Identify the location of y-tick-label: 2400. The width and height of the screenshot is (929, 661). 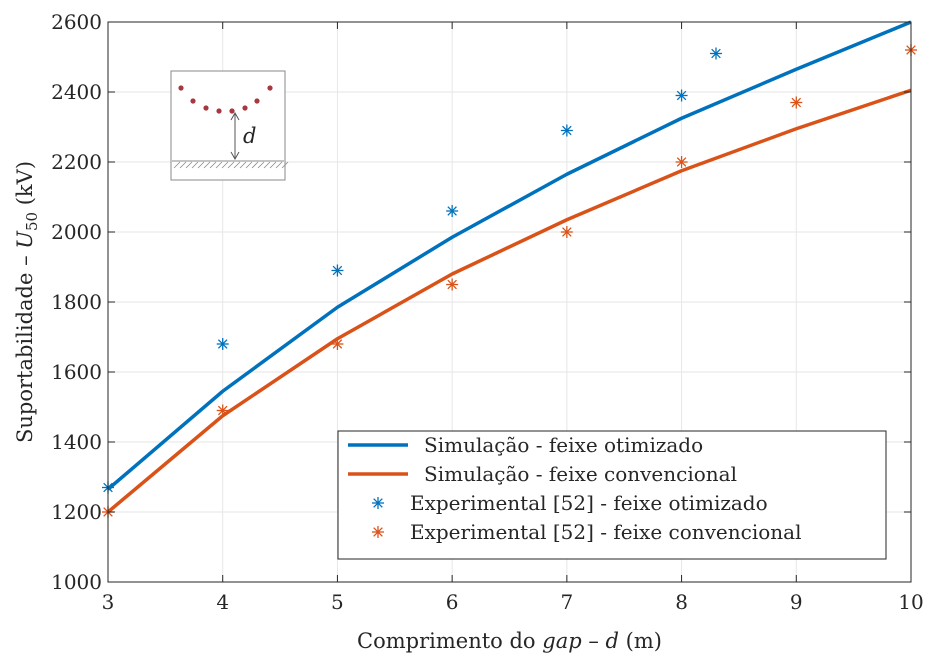
(76, 92).